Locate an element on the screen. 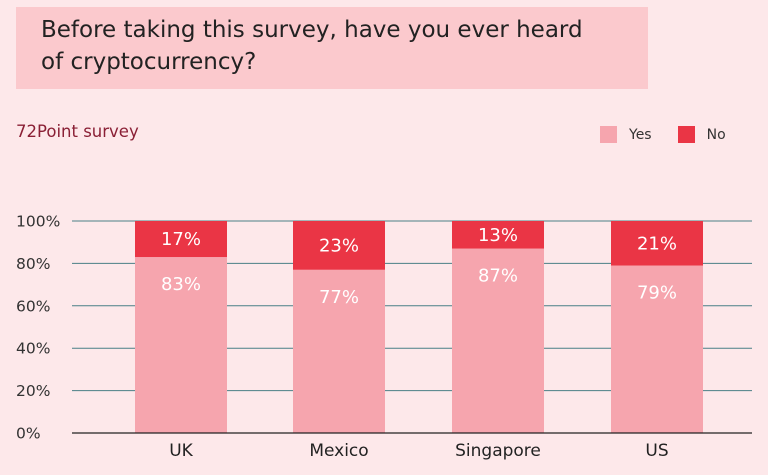 This screenshot has height=475, width=768. data-label-no: 21% is located at coordinates (657, 243).